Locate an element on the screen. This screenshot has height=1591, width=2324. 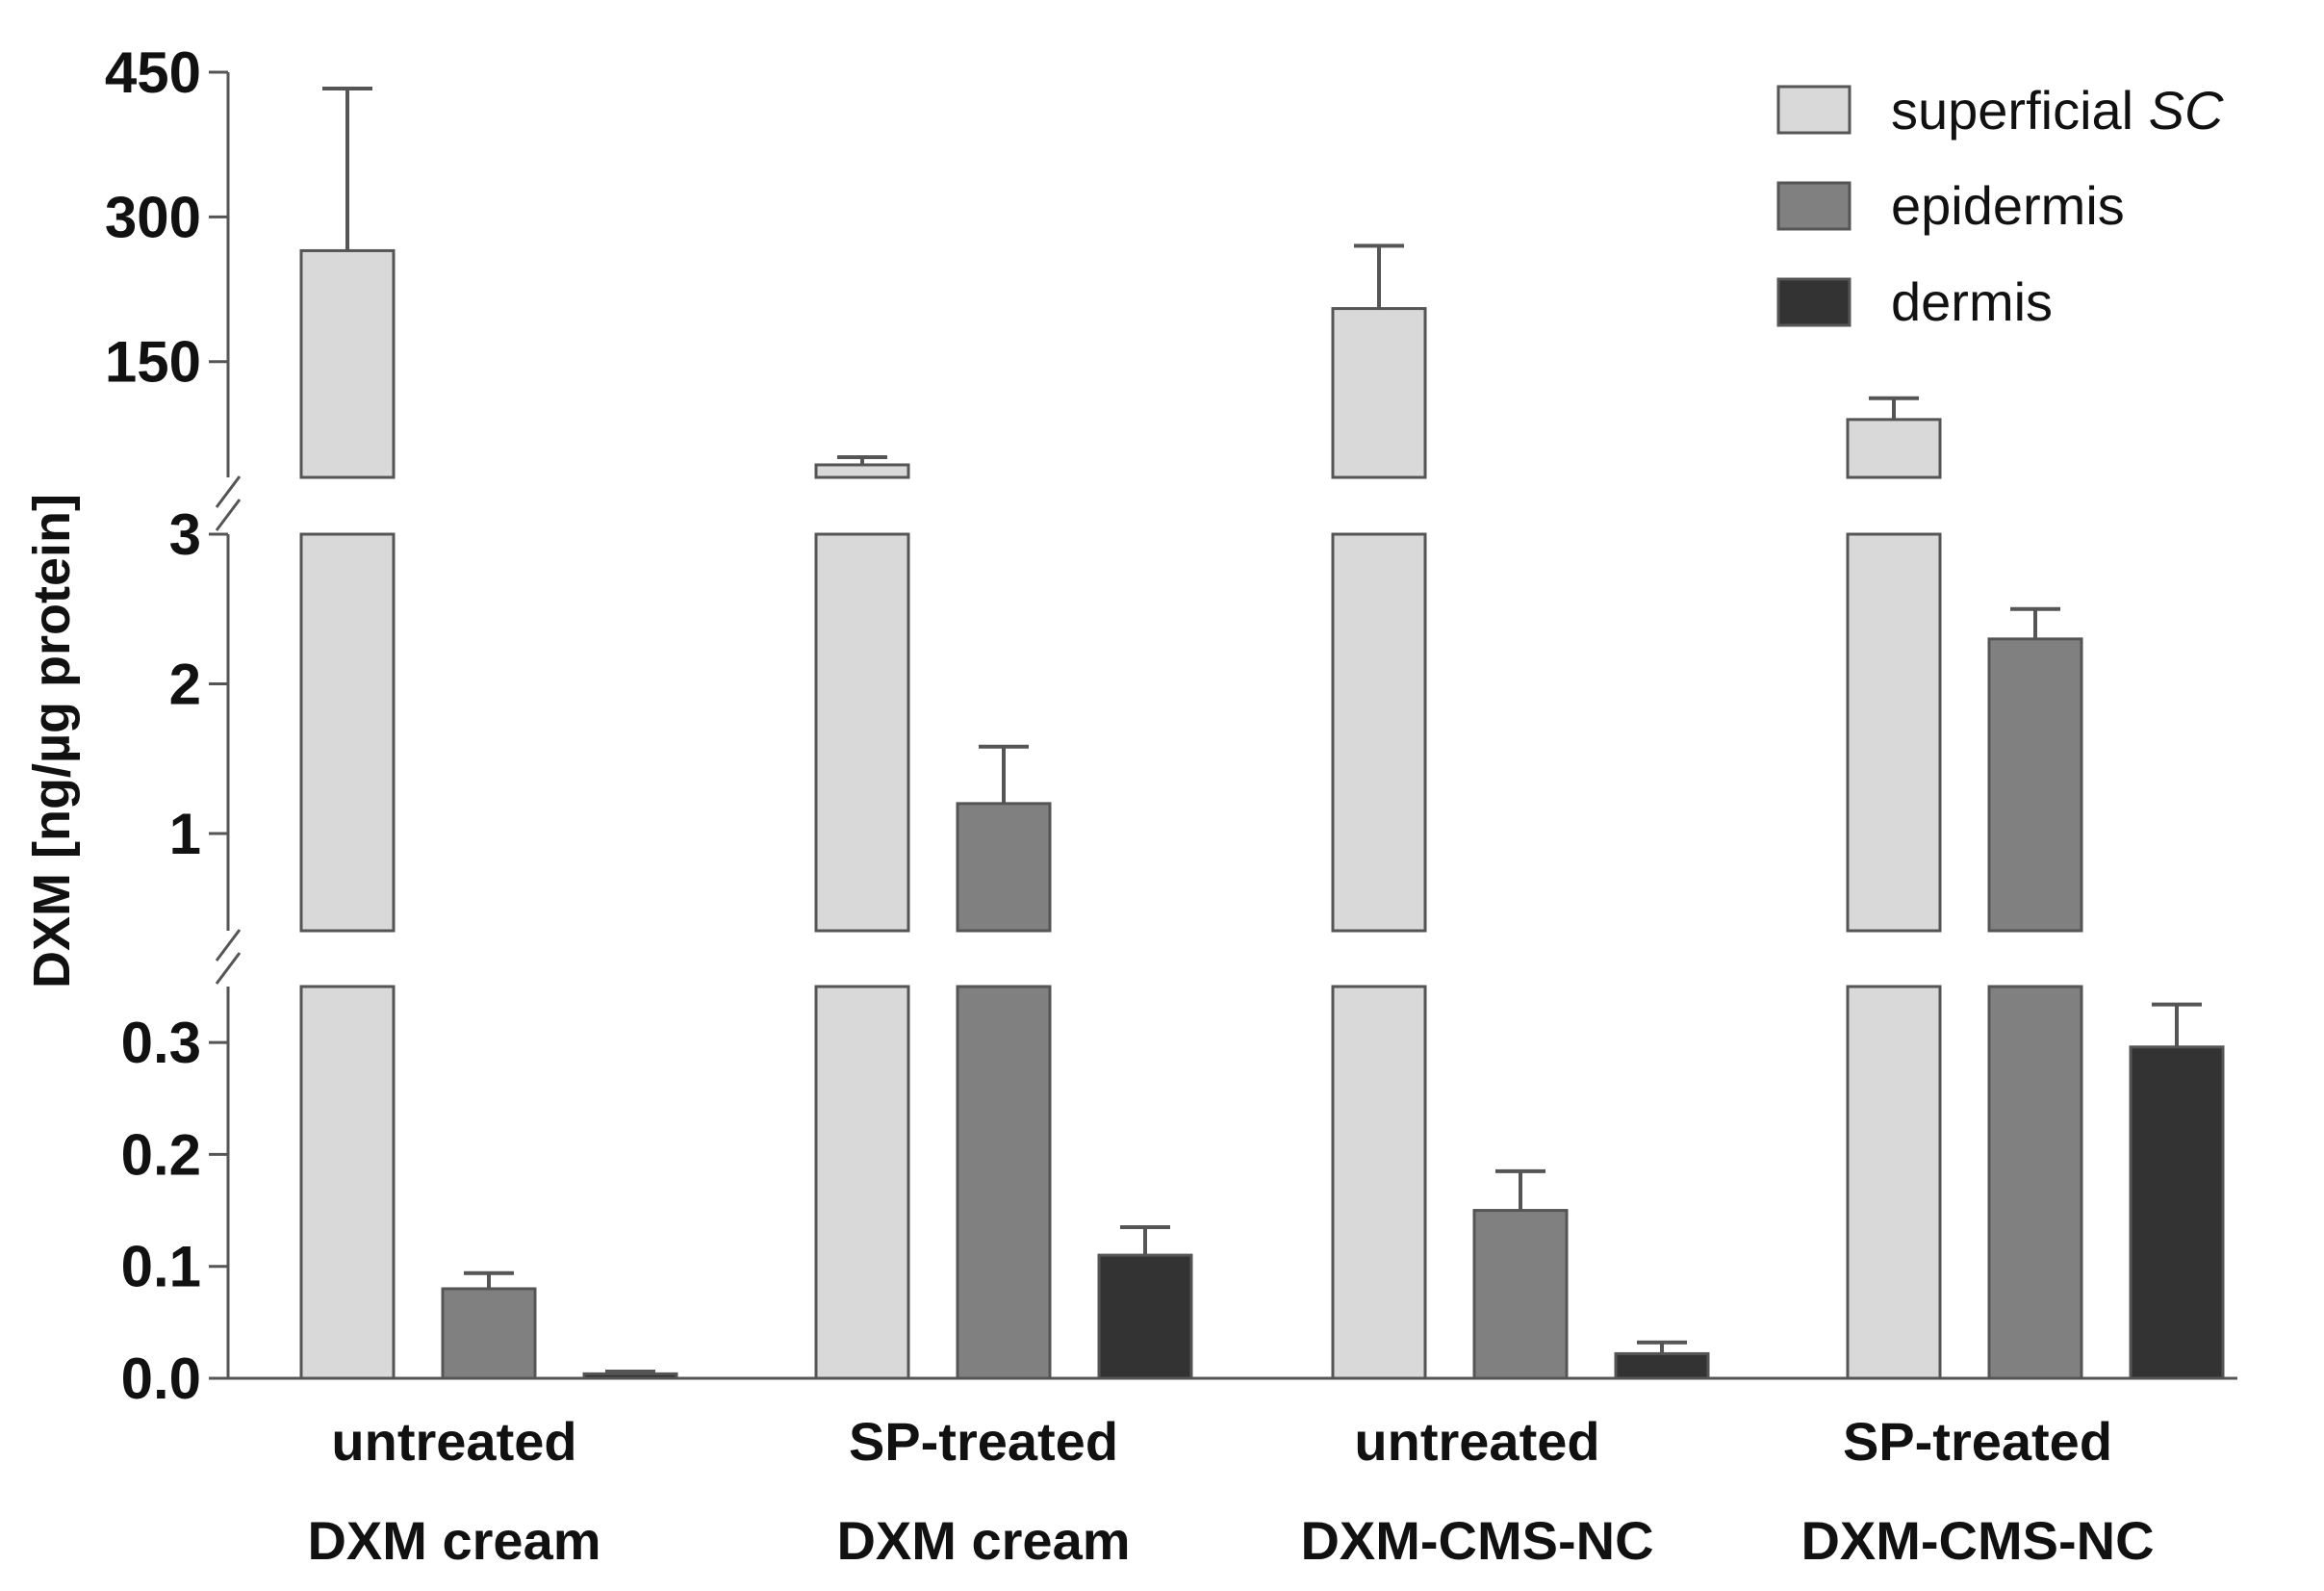
y-tick-label: 2 is located at coordinates (185, 684).